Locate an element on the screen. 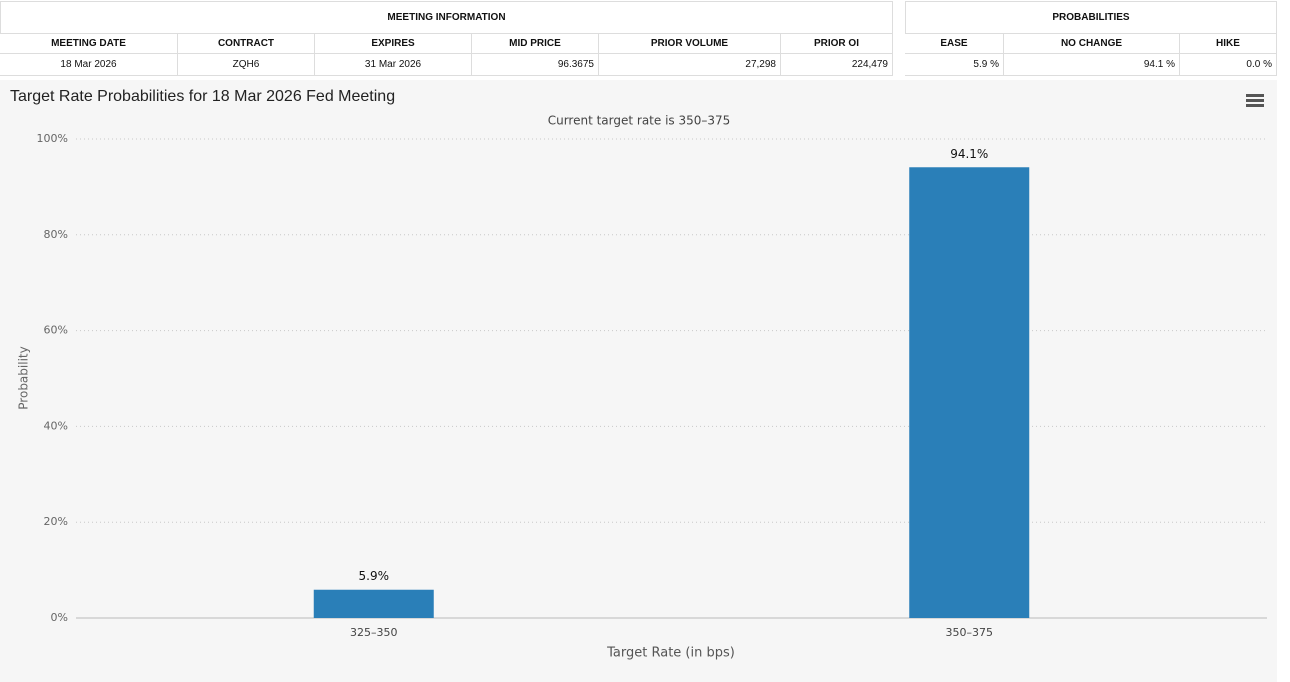 The image size is (1290, 682). column-header: CONTRACT is located at coordinates (246, 44).